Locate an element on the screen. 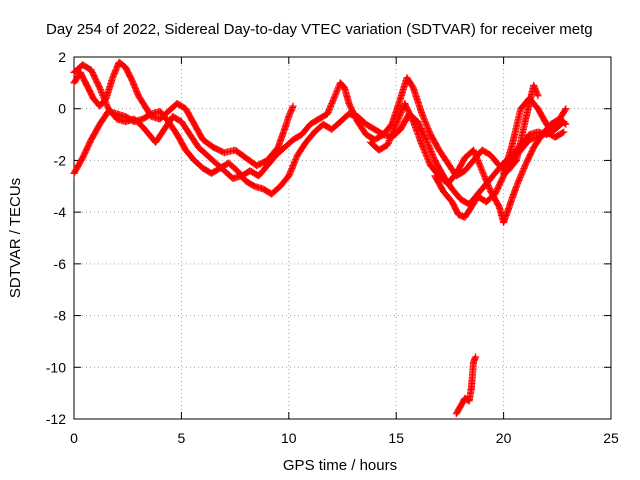 The width and height of the screenshot is (640, 480). x-axis-label: GPS time / hours is located at coordinates (340, 465).